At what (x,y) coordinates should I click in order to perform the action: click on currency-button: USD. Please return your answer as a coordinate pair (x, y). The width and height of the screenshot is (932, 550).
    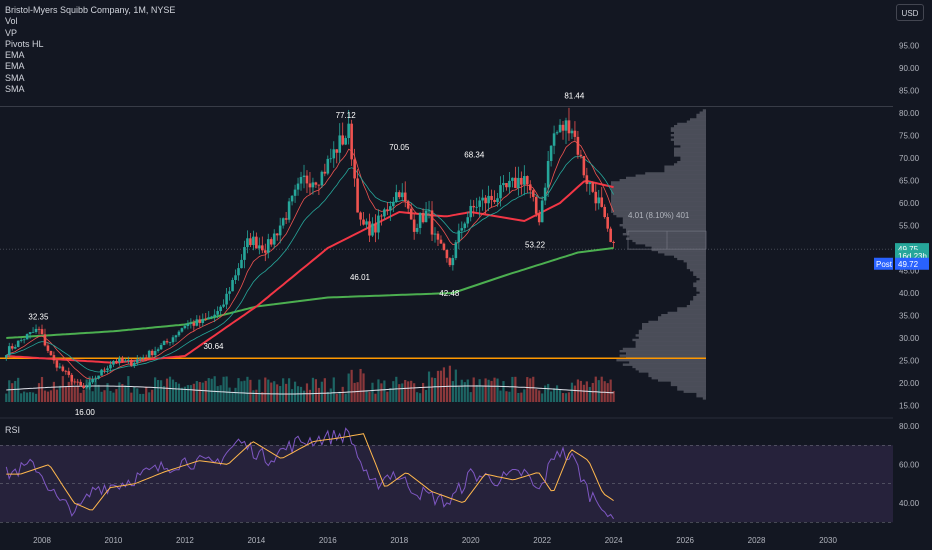
    Looking at the image, I should click on (910, 12).